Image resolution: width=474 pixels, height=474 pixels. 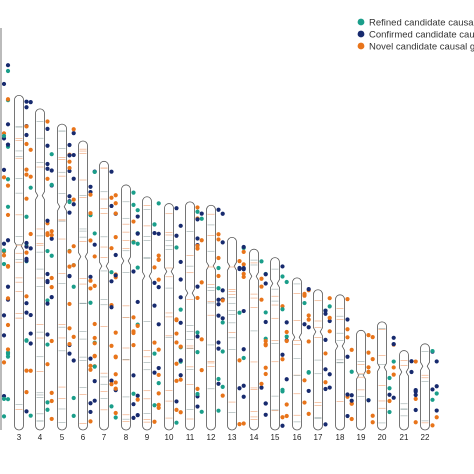 I want to click on chromosome-label-13: 13, so click(x=232, y=437).